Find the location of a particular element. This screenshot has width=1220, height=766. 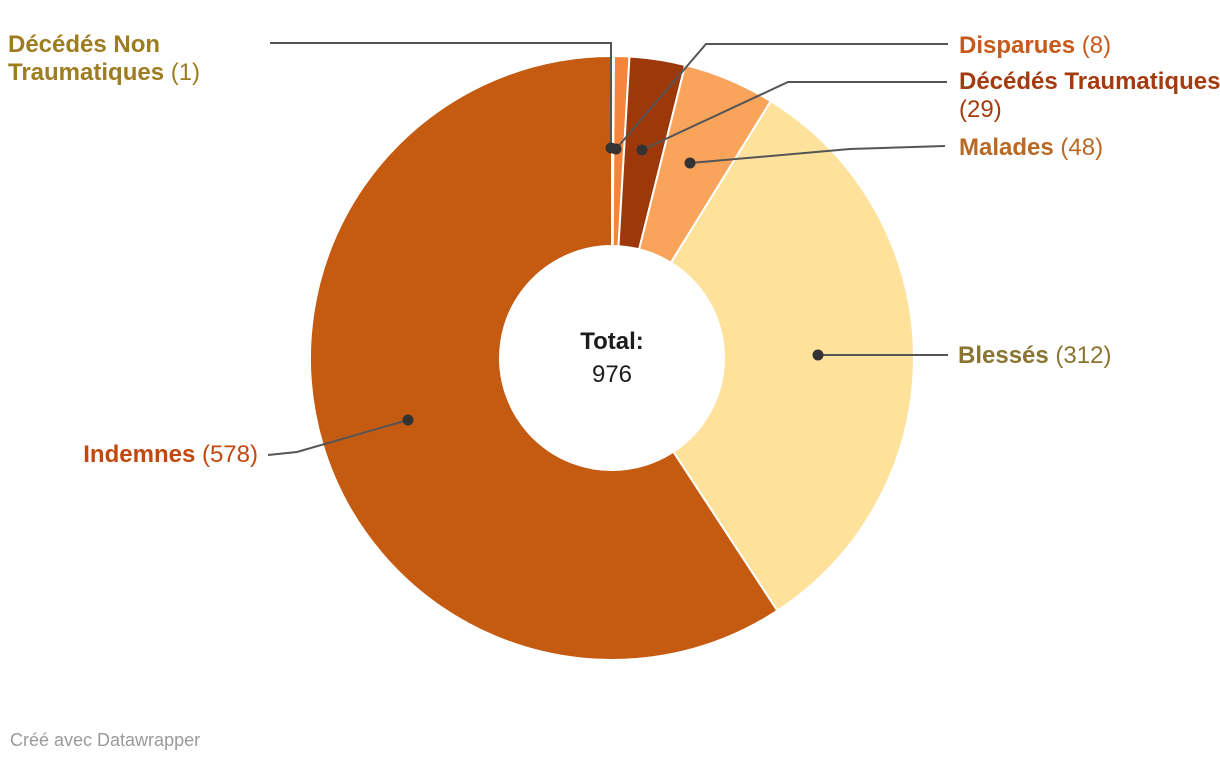

callout-label: Indemnes is located at coordinates (139, 454).